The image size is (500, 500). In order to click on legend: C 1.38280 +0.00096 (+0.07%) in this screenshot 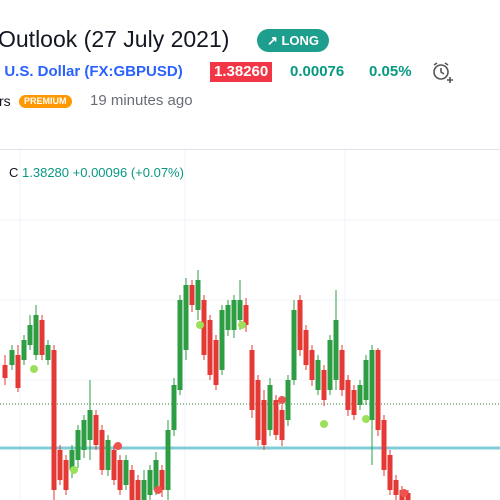, I will do `click(96, 172)`.